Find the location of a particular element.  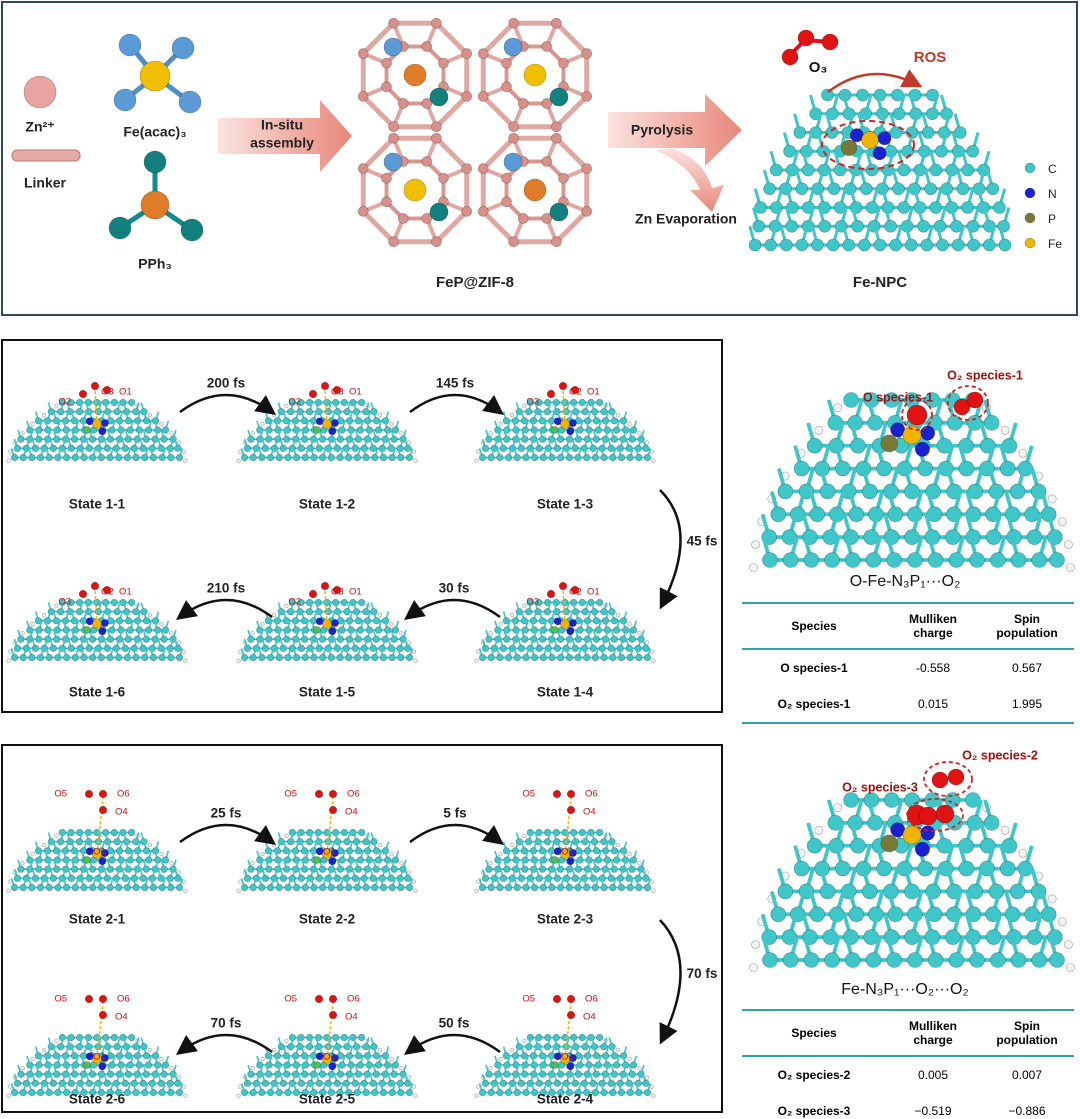

p-atom is located at coordinates (555, 430).